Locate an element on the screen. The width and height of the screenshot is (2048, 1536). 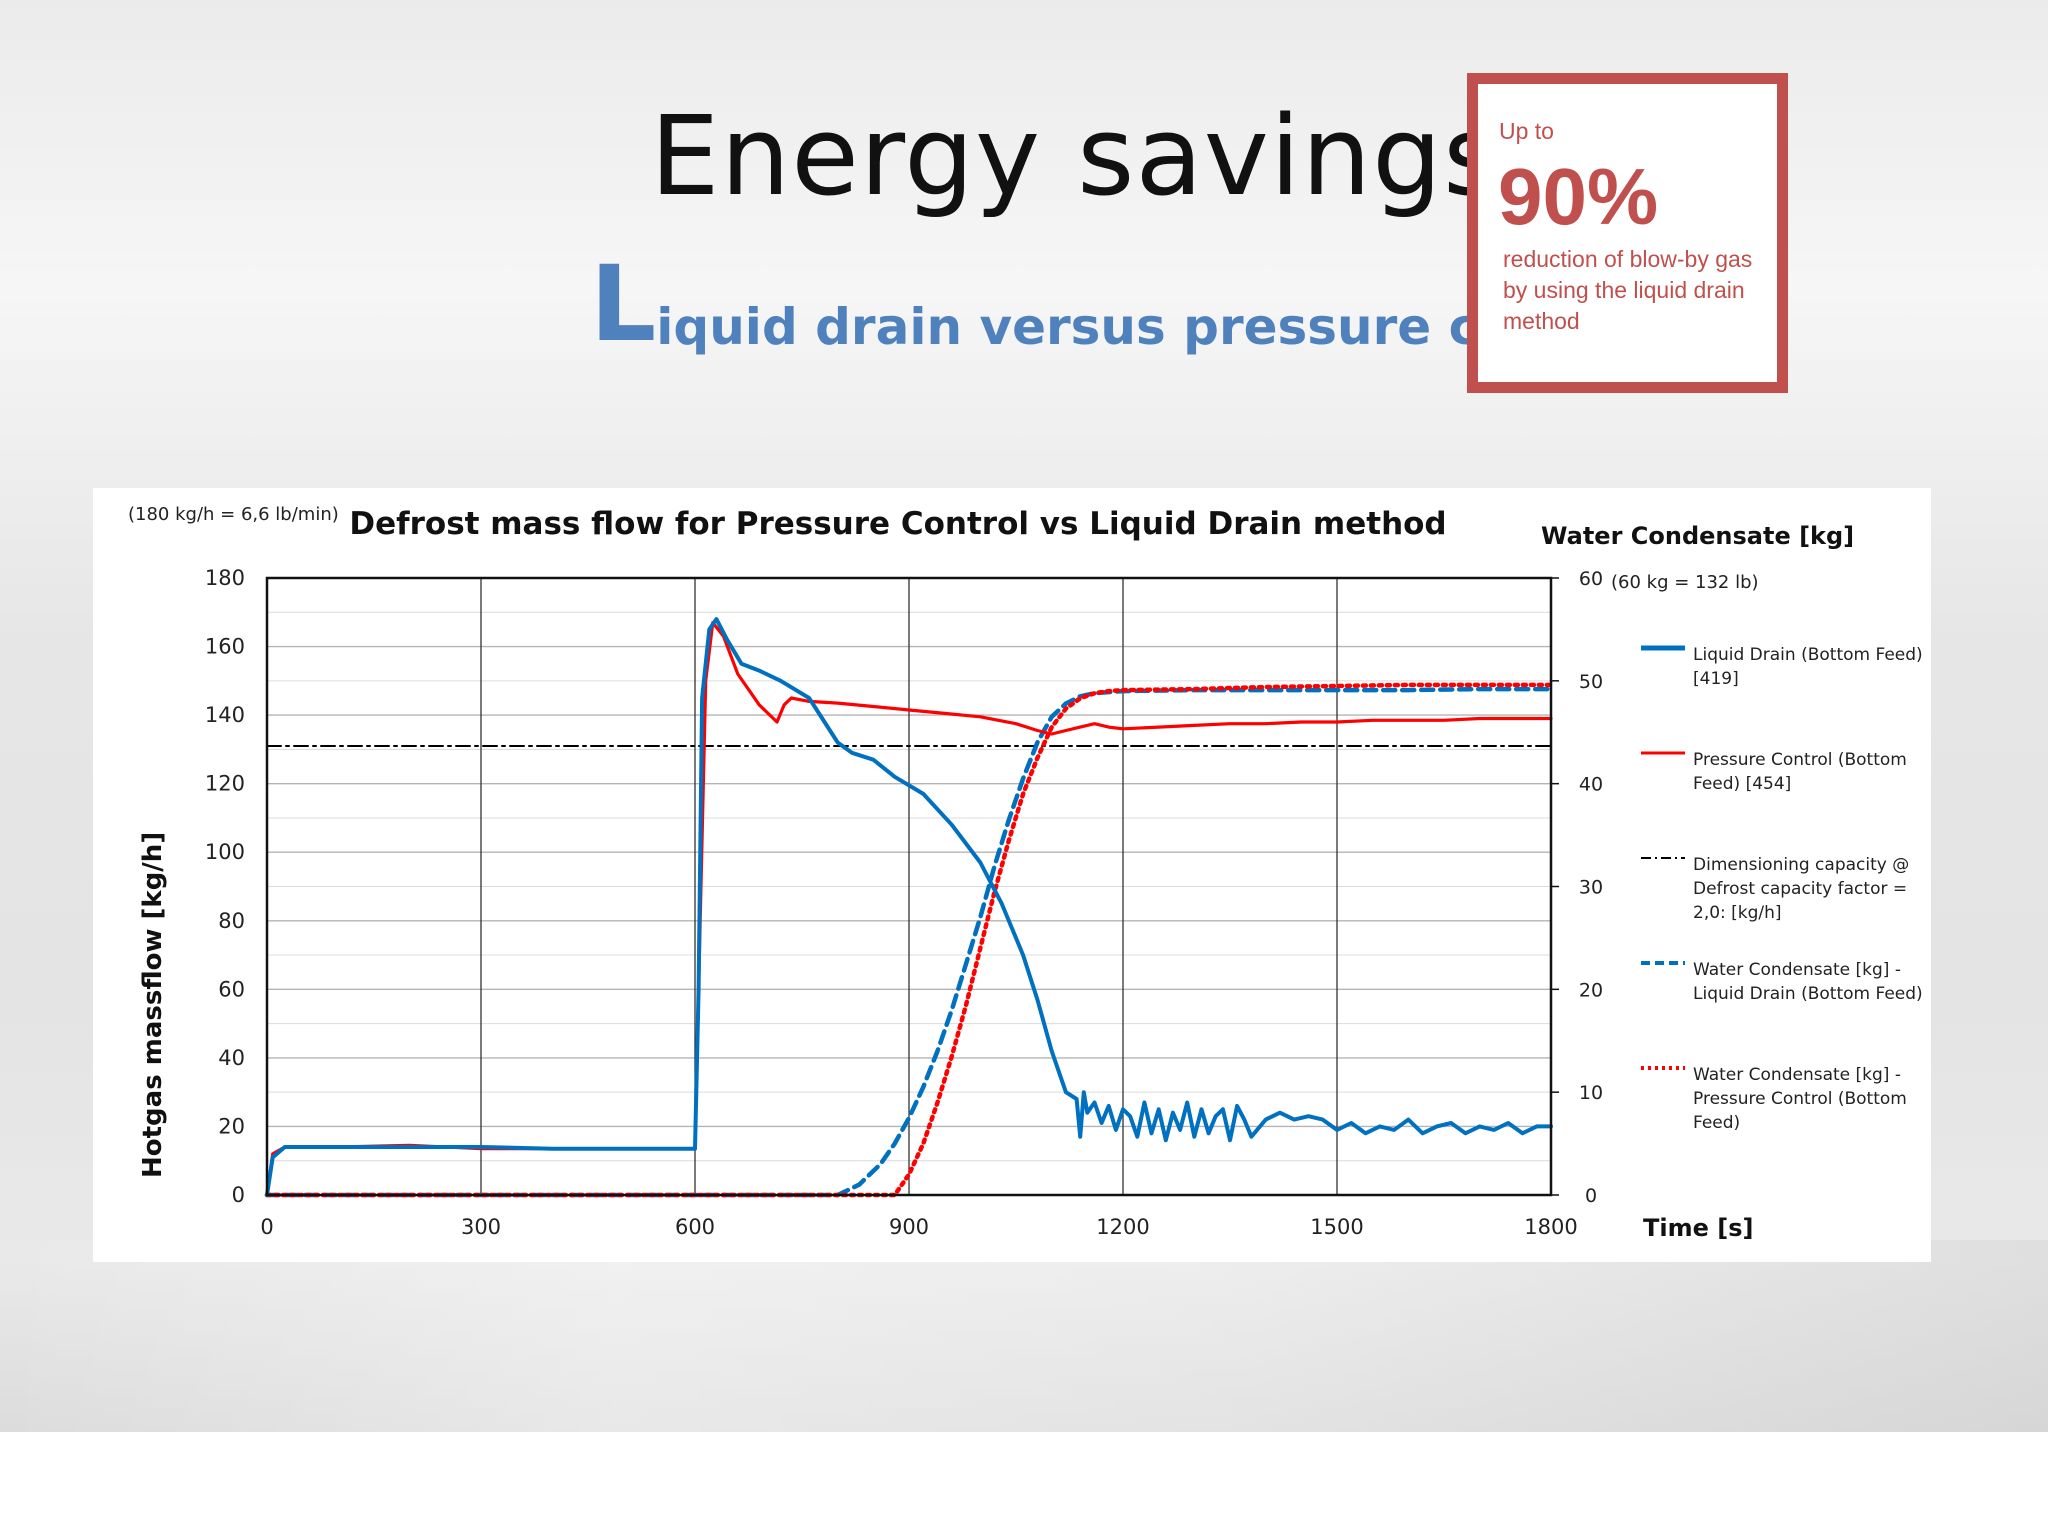
subtitle-initial: L is located at coordinates (623, 304).